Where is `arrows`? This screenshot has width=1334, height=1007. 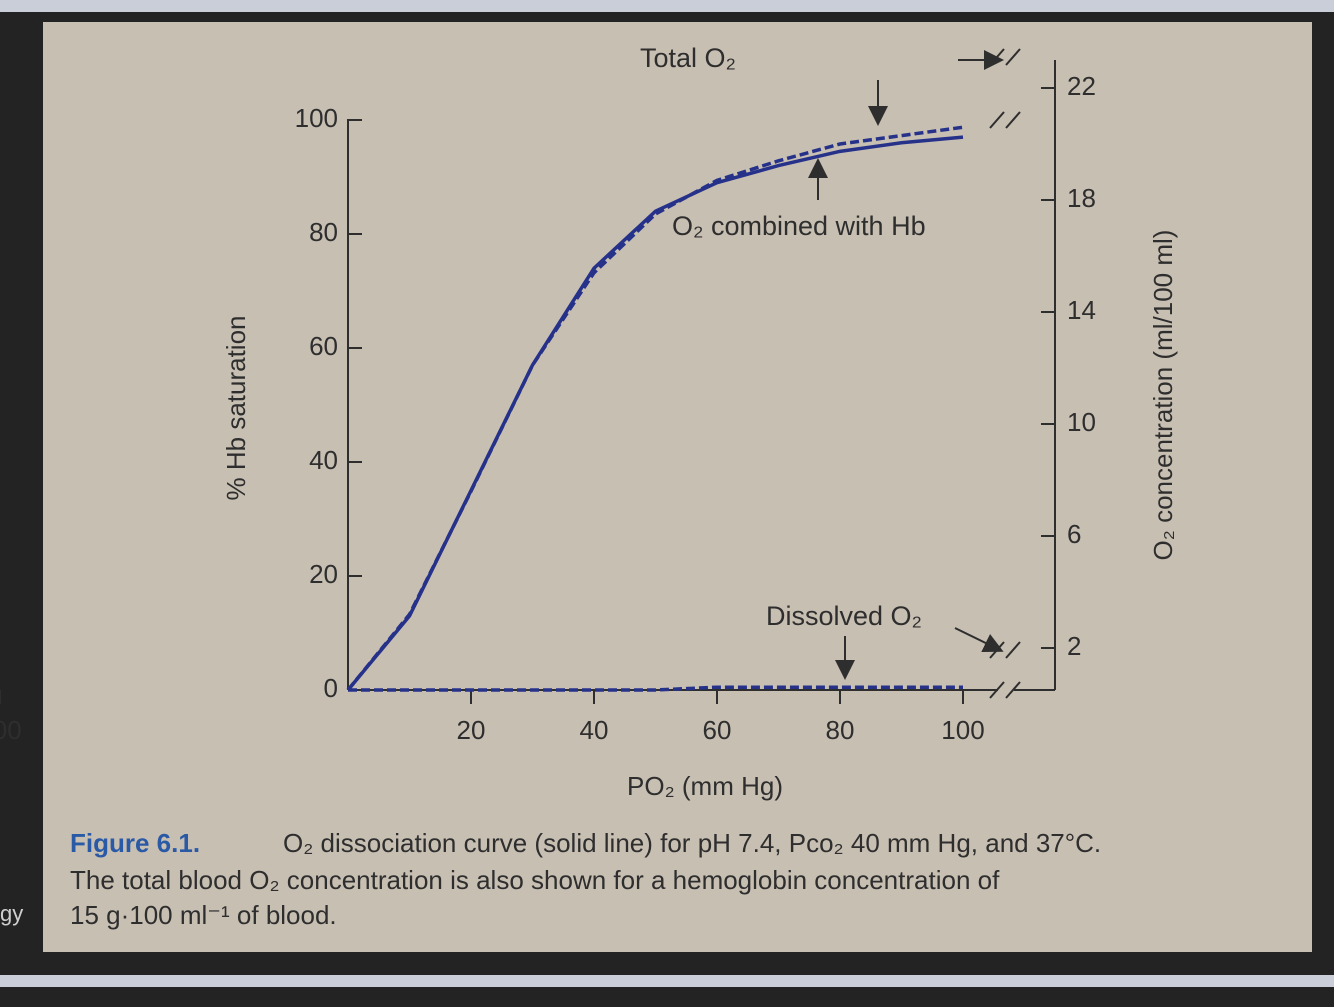 arrows is located at coordinates (906, 365).